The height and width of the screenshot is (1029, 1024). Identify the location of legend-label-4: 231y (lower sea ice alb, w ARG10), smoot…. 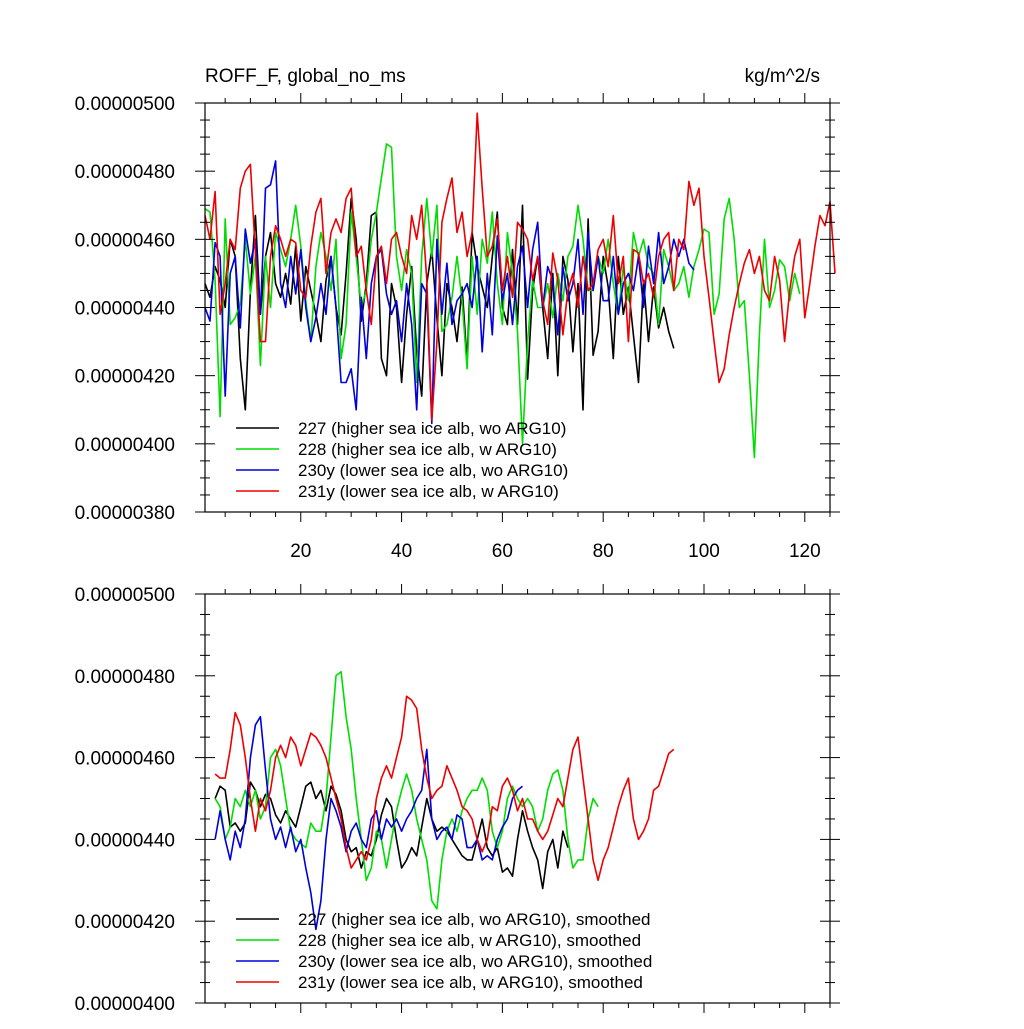
(470, 982).